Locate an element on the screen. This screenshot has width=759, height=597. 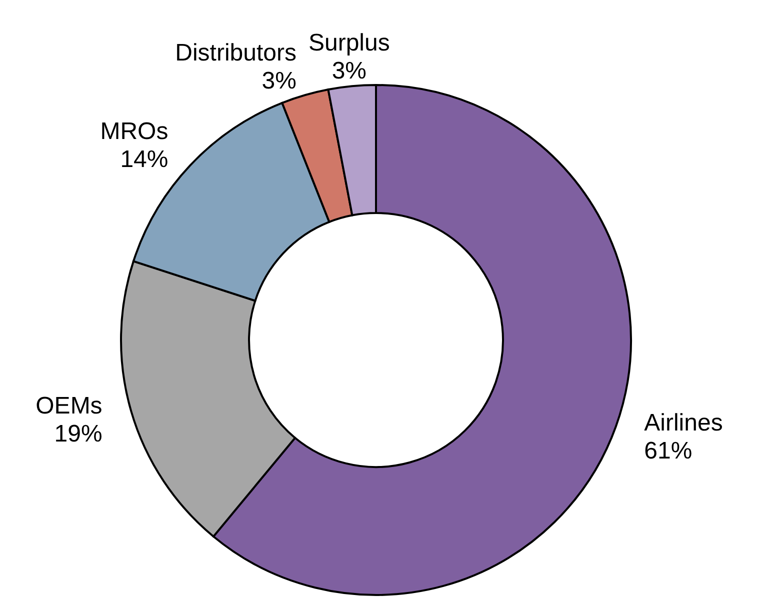
slice-label: OEMs is located at coordinates (69, 406).